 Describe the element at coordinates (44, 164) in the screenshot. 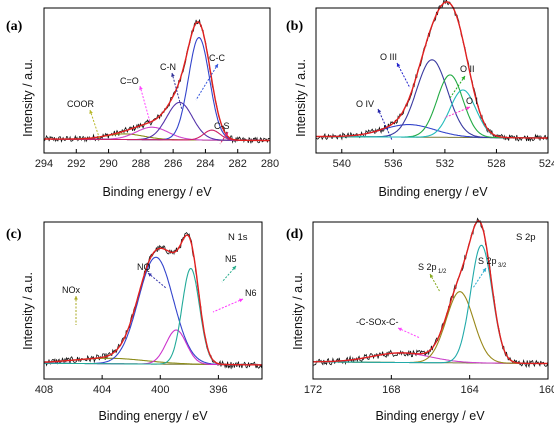

I see `x-tick-label: 294` at that location.